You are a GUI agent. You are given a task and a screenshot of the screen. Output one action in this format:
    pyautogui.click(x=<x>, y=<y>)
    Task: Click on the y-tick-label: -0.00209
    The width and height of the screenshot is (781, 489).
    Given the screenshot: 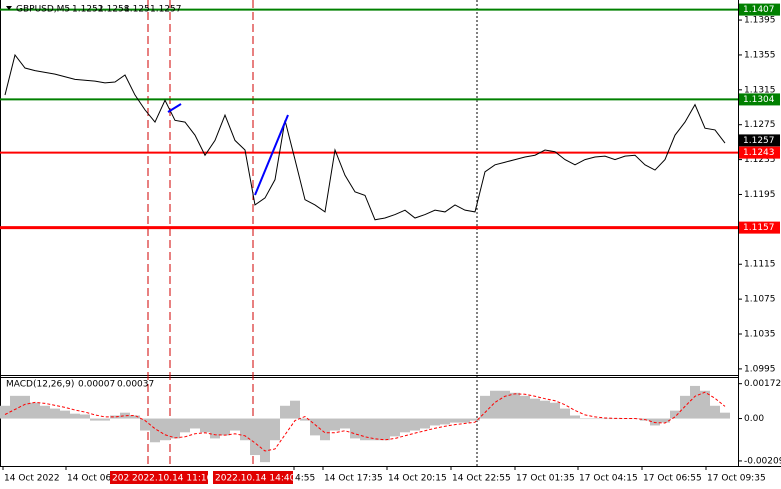 What is the action you would take?
    pyautogui.click(x=762, y=461)
    